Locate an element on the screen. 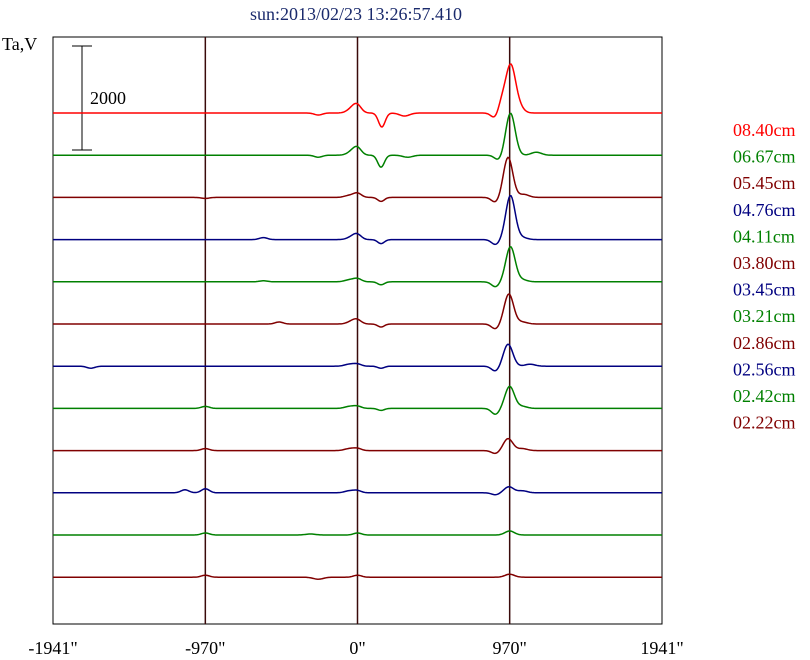 This screenshot has width=810, height=660. chart-title: sun:2013/02/23 13:26:57.410 is located at coordinates (356, 14).